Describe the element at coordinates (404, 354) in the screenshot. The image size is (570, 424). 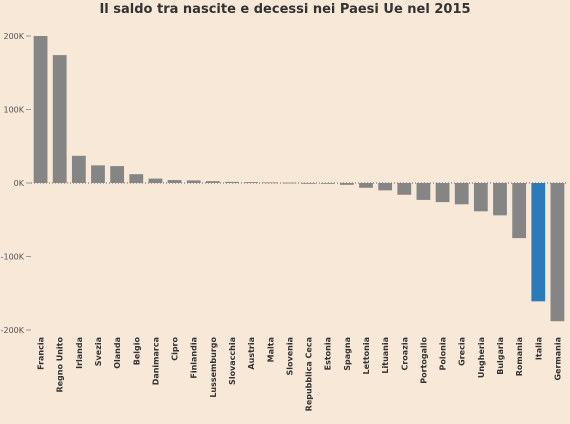
I see `category-label: Croazia` at that location.